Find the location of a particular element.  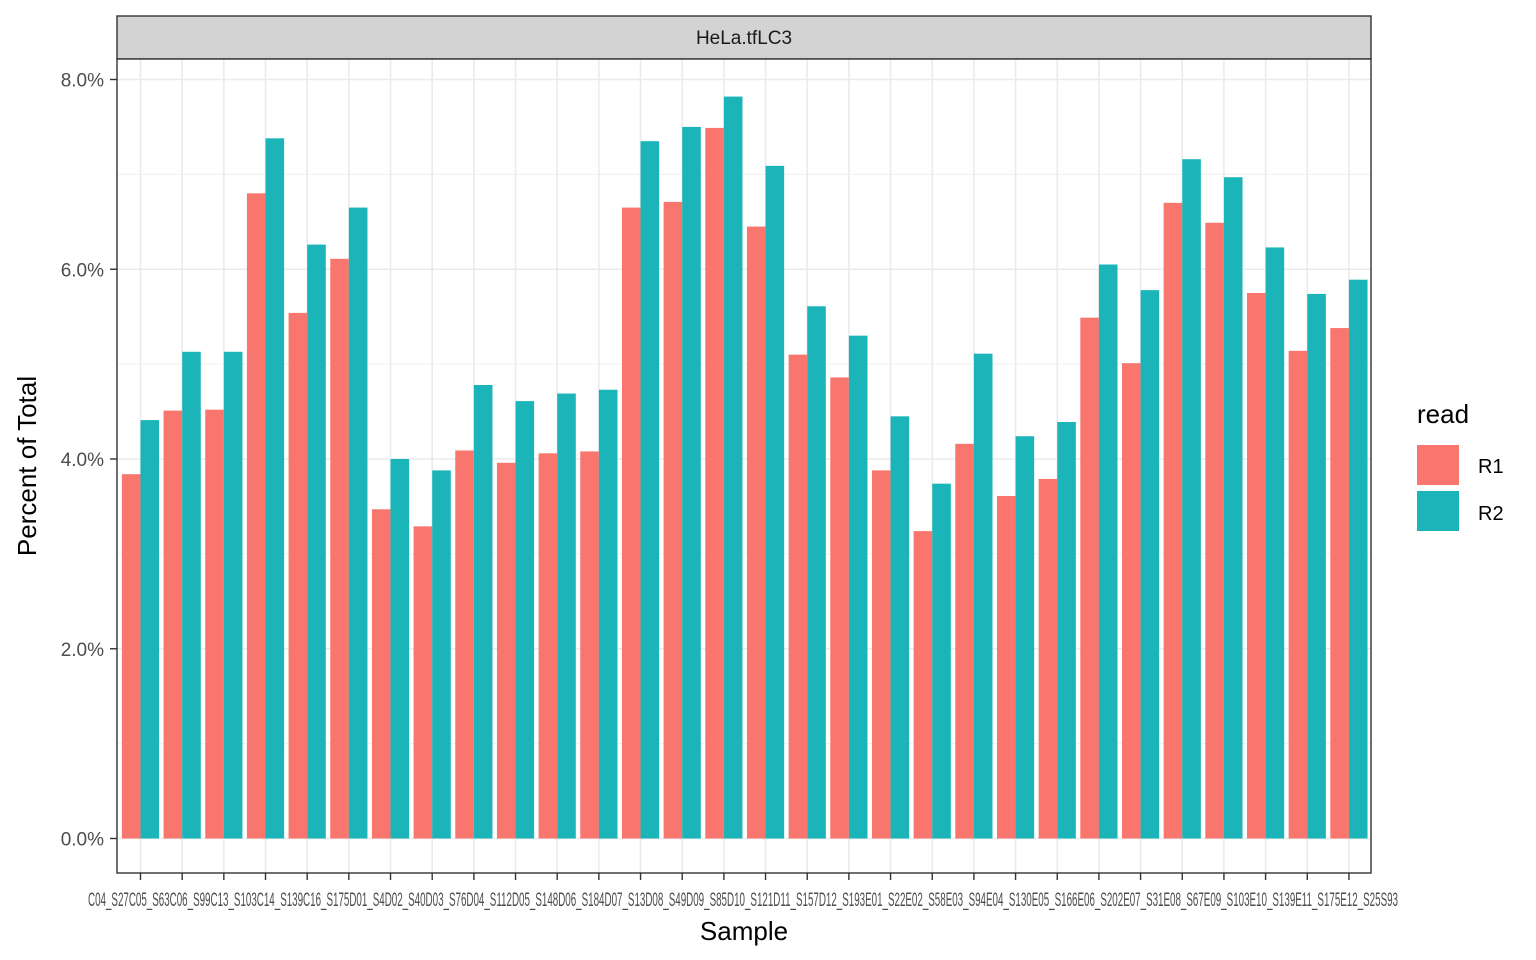

bar-r2-e07_s31 is located at coordinates (1150, 564).